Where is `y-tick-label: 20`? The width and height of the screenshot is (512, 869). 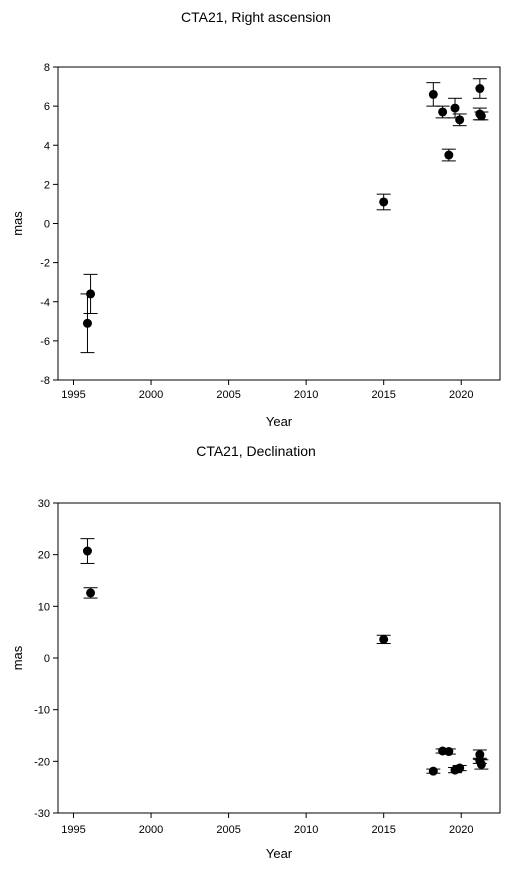 y-tick-label: 20 is located at coordinates (44, 556).